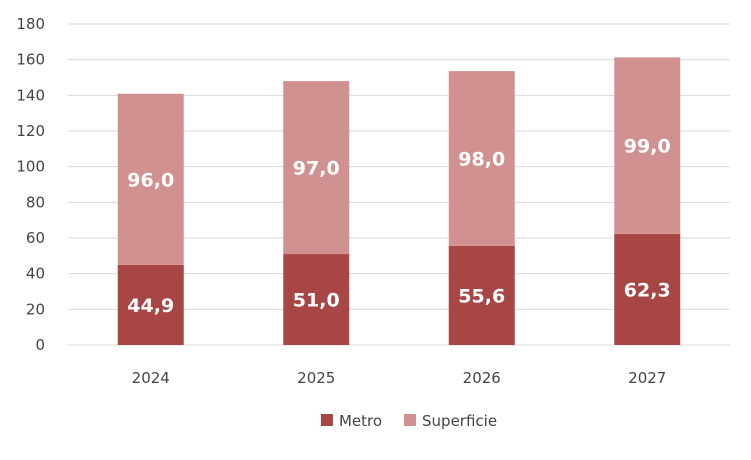 This screenshot has height=460, width=751. Describe the element at coordinates (30, 60) in the screenshot. I see `y-tick-label: 160` at that location.